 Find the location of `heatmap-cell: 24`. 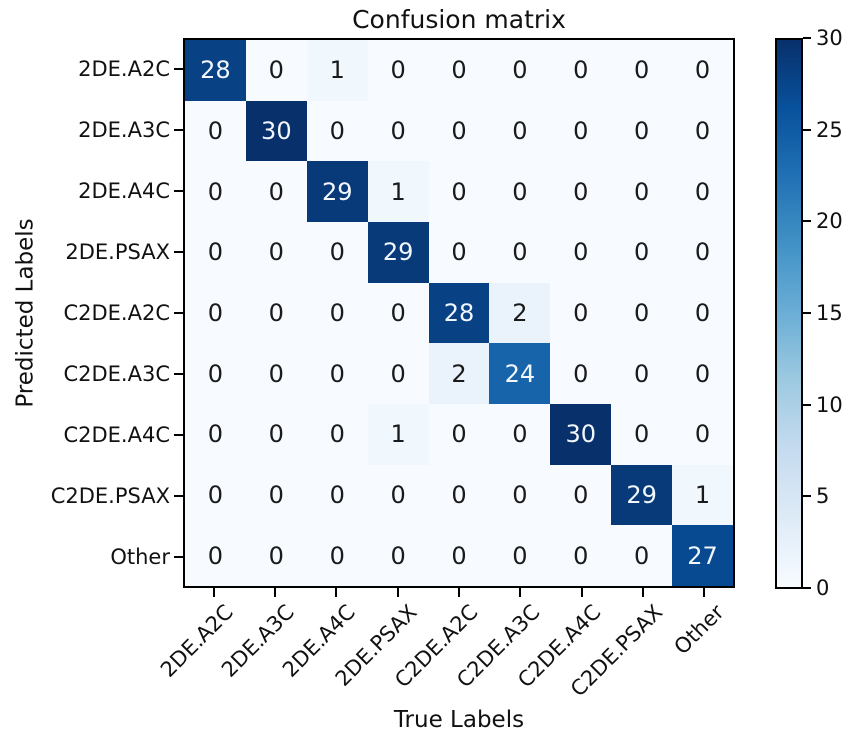

heatmap-cell: 24 is located at coordinates (520, 373).